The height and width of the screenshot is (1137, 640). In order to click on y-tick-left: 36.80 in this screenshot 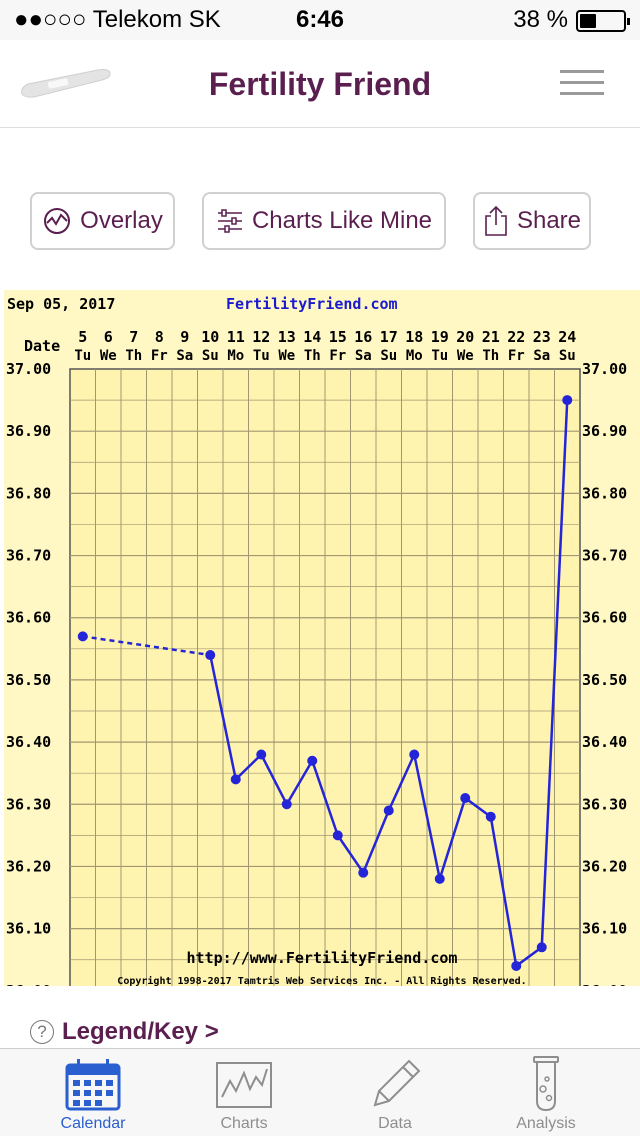, I will do `click(28, 493)`.